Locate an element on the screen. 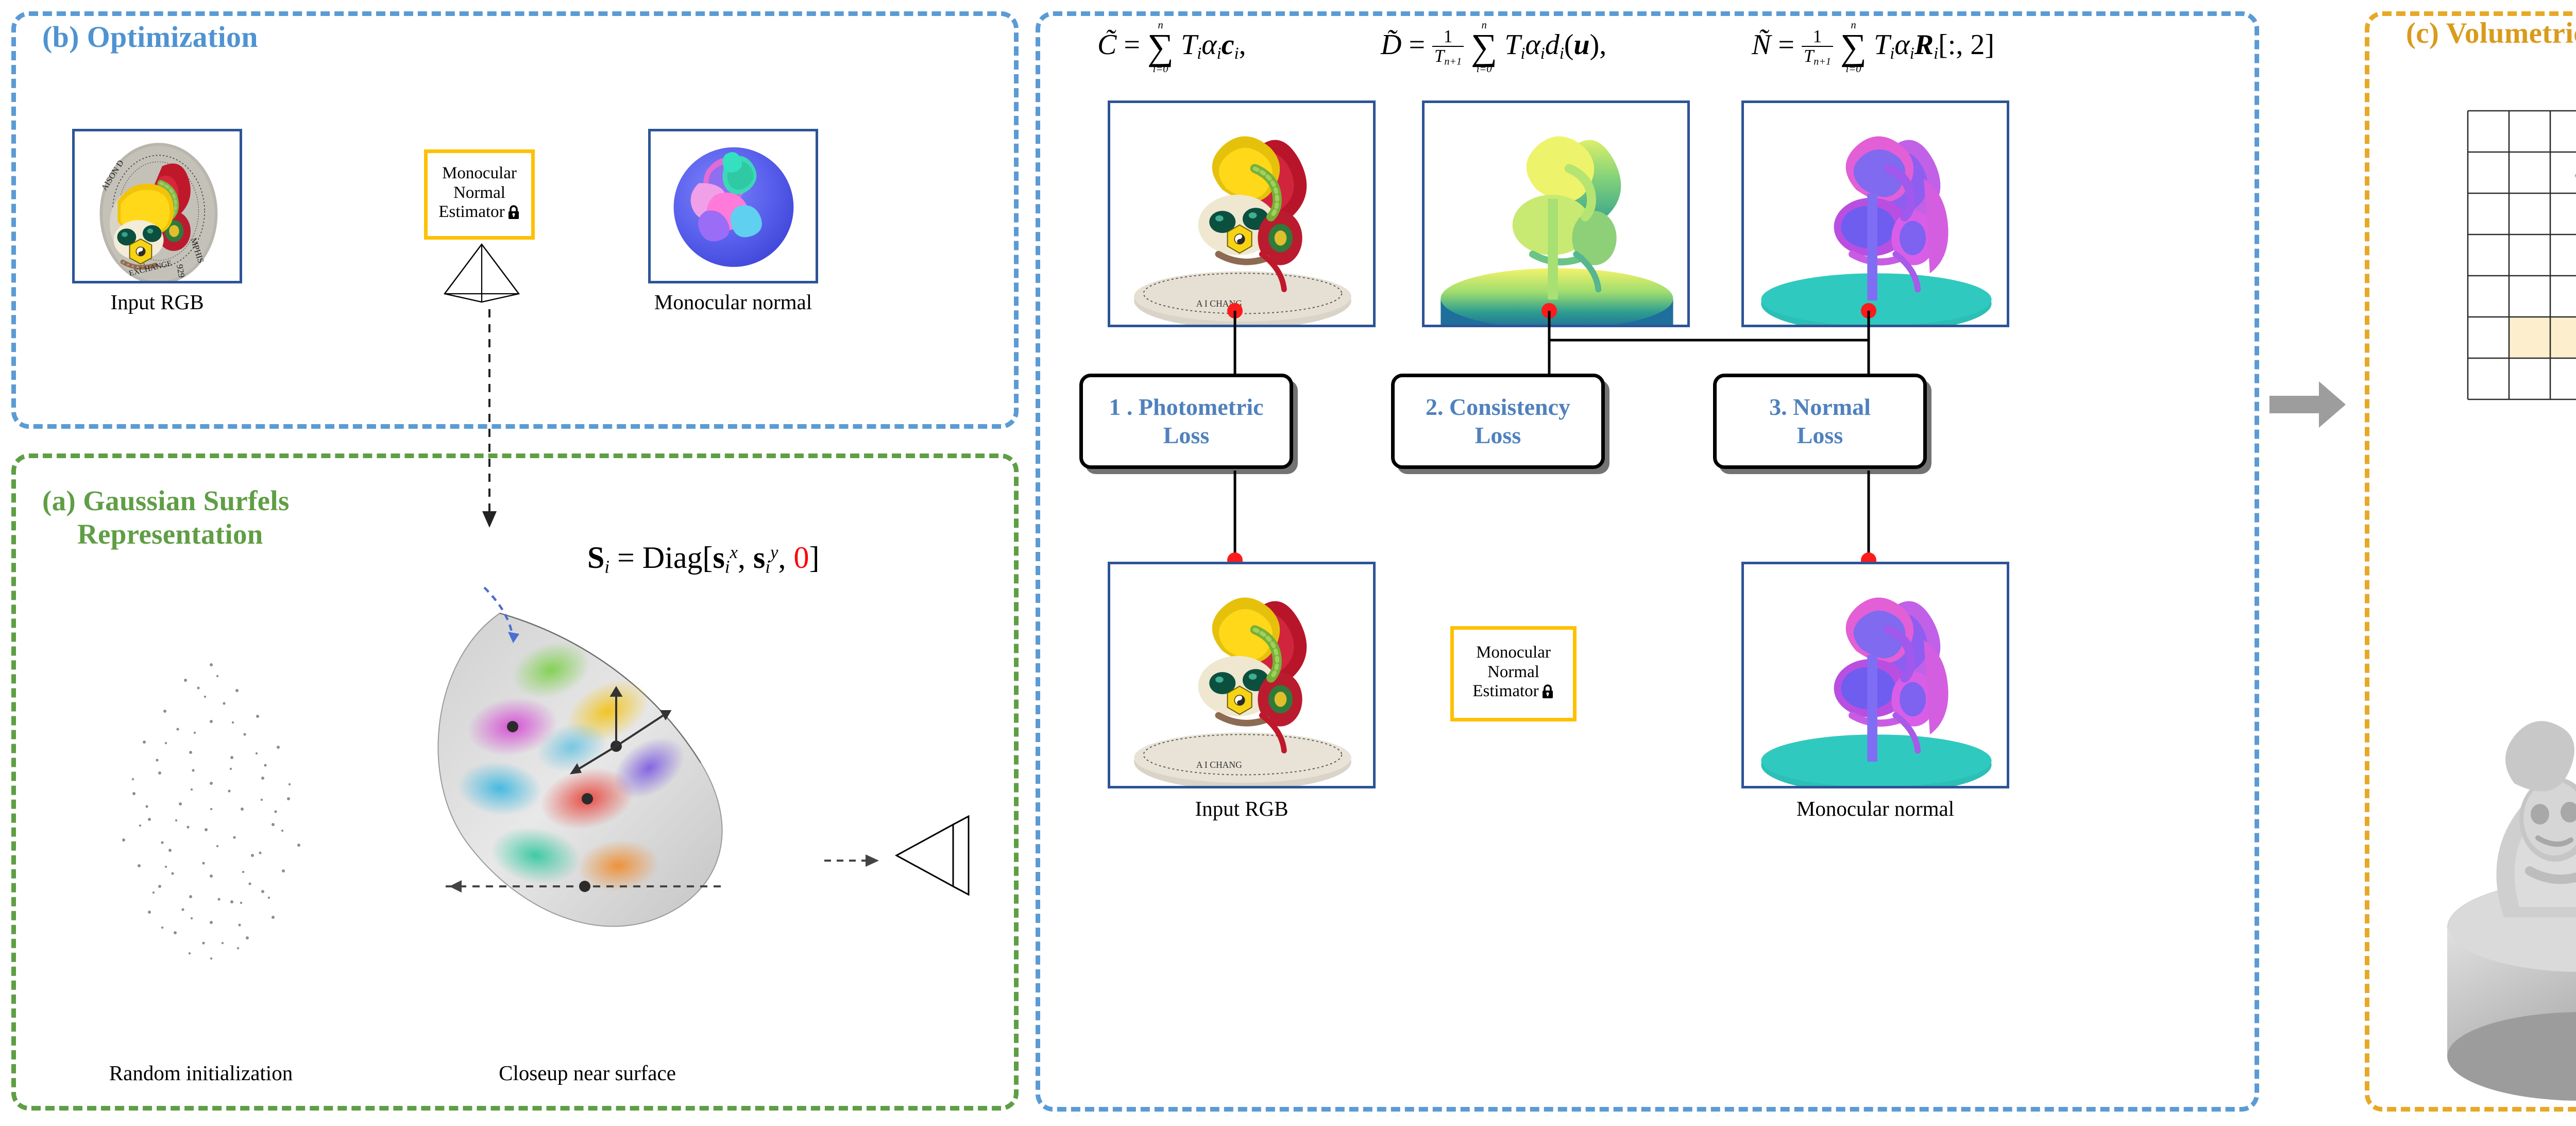 This screenshot has width=2576, height=1126. lock-icon-bottom is located at coordinates (1547, 694).